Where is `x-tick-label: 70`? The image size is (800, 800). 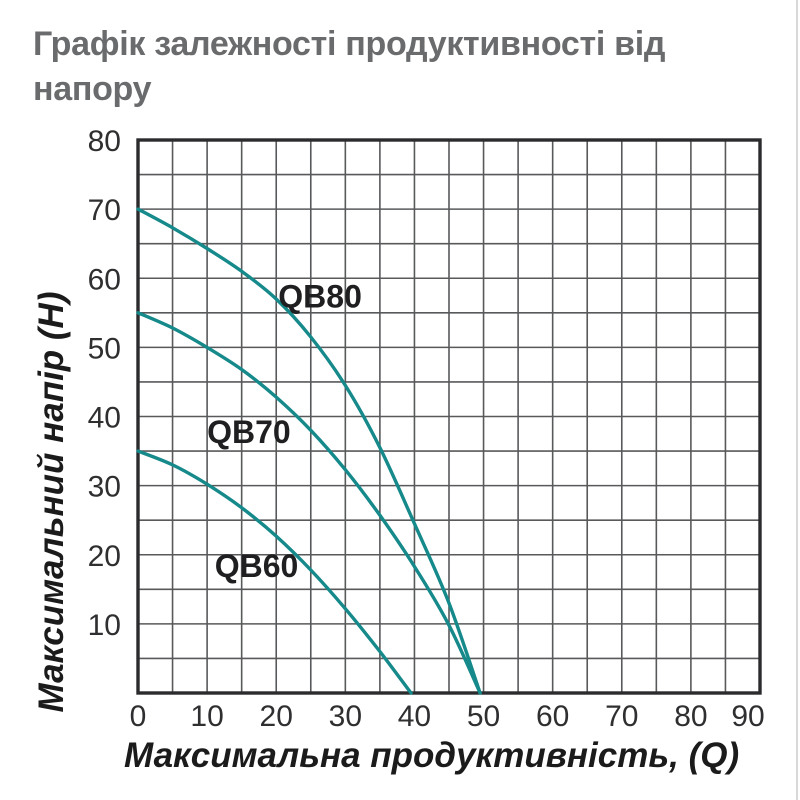 x-tick-label: 70 is located at coordinates (621, 716).